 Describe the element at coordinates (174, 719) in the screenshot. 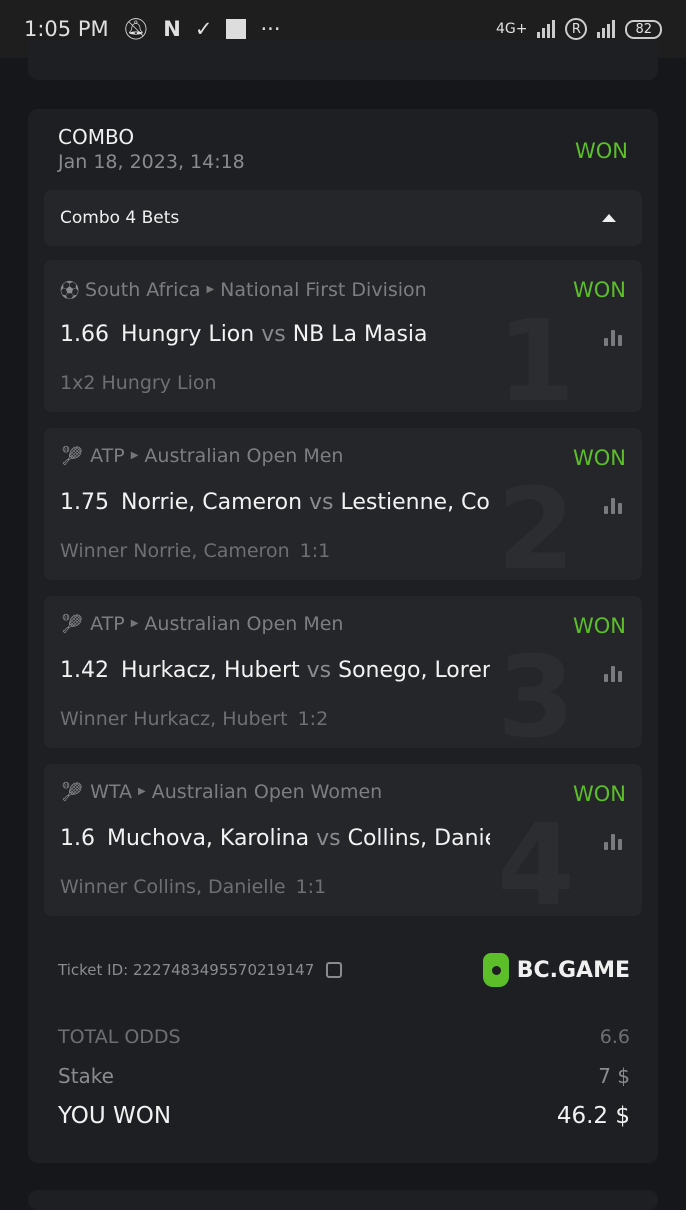

I see `market-name: Winner Hurkacz, Hubert` at that location.